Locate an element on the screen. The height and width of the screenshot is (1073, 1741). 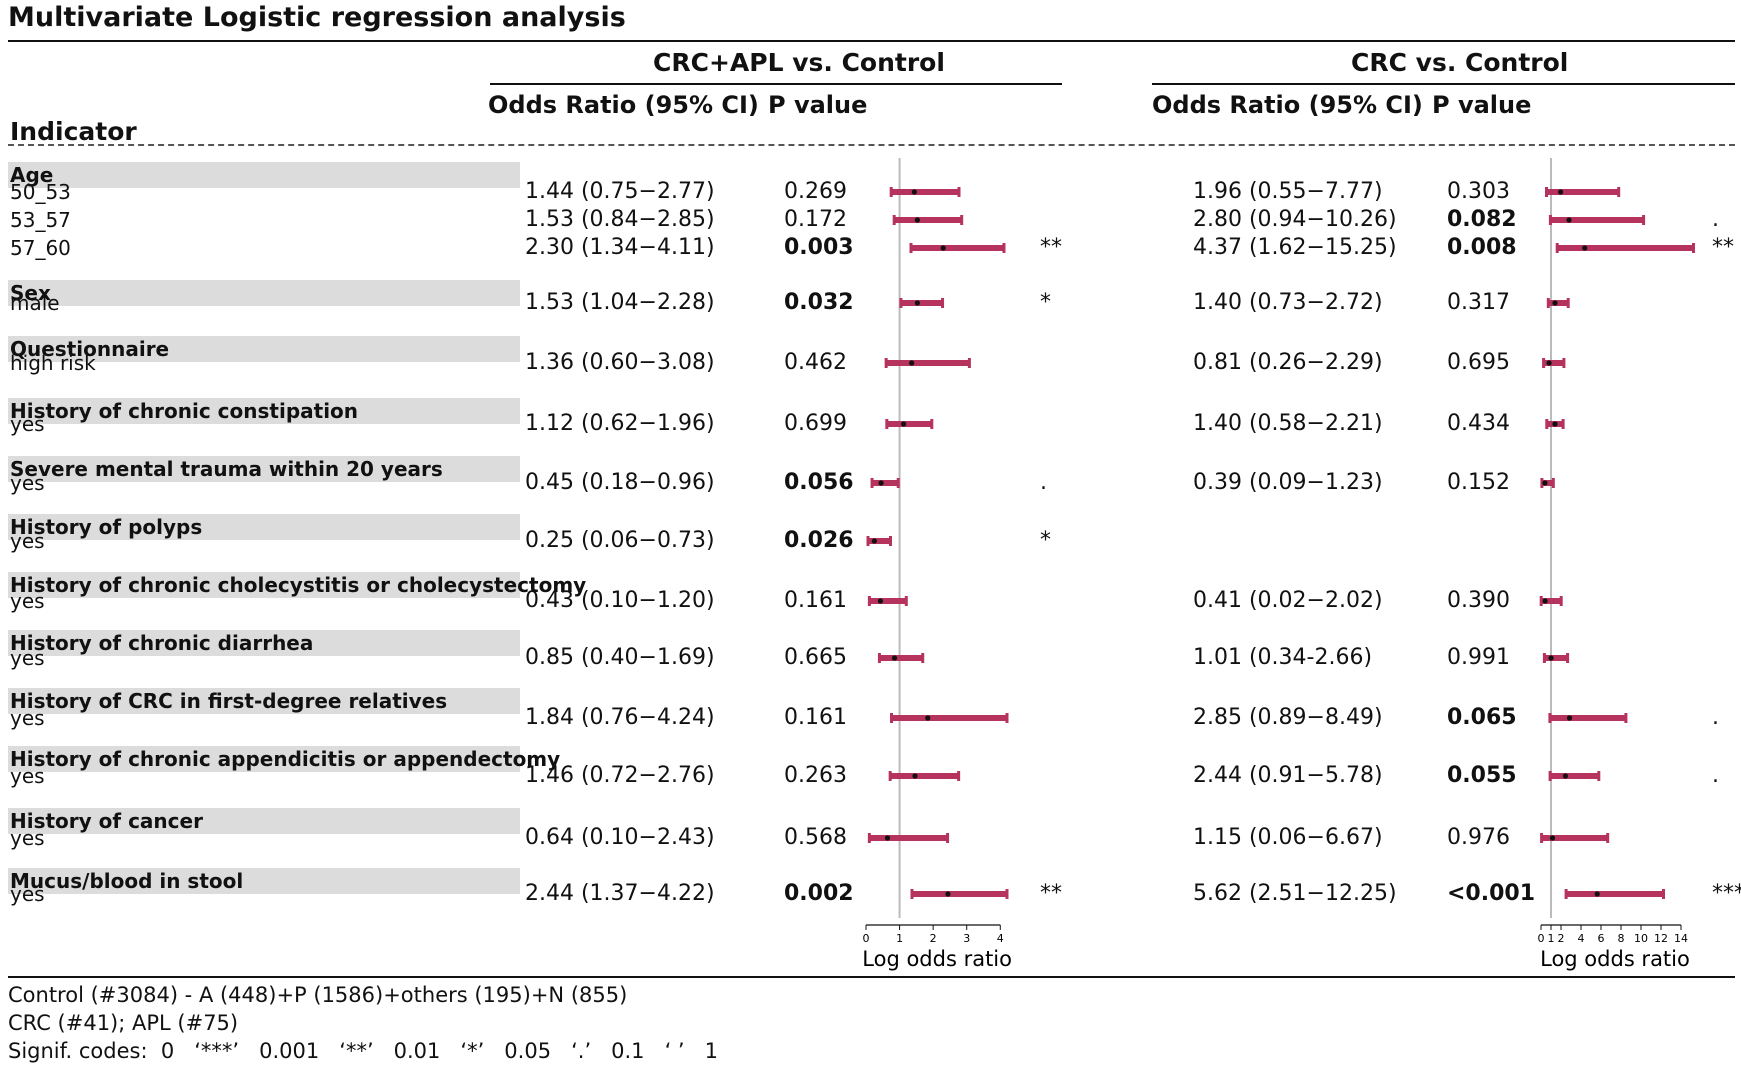
bottom-rule is located at coordinates (871, 977).